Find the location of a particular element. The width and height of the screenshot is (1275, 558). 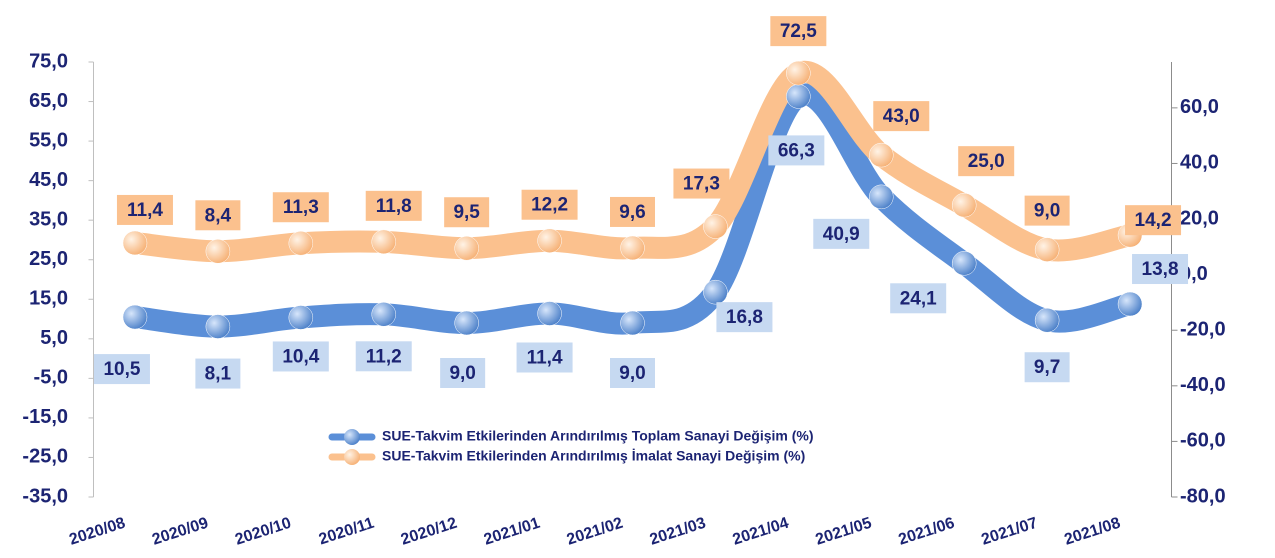

x-tick-label: 2021/05 is located at coordinates (844, 532).